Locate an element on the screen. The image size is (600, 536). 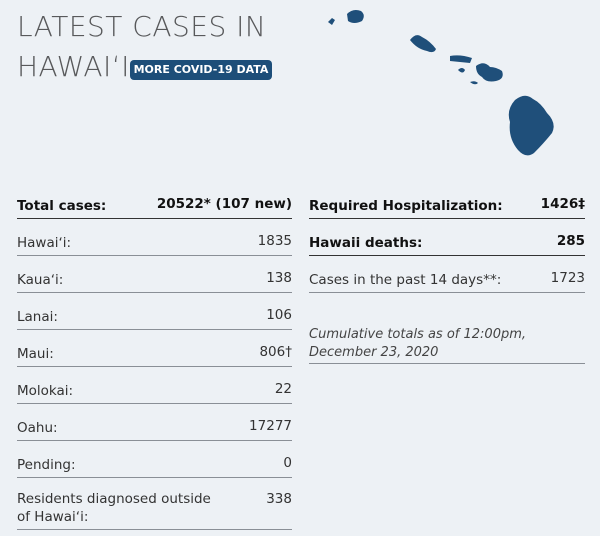
stat-value: 338 is located at coordinates (279, 499).